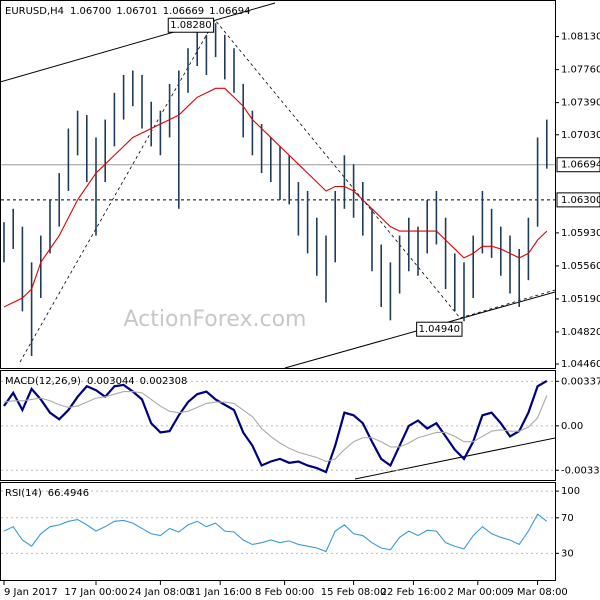 The width and height of the screenshot is (600, 600). Describe the element at coordinates (95, 592) in the screenshot. I see `x-tick-label: 17 Jan 00:00` at that location.